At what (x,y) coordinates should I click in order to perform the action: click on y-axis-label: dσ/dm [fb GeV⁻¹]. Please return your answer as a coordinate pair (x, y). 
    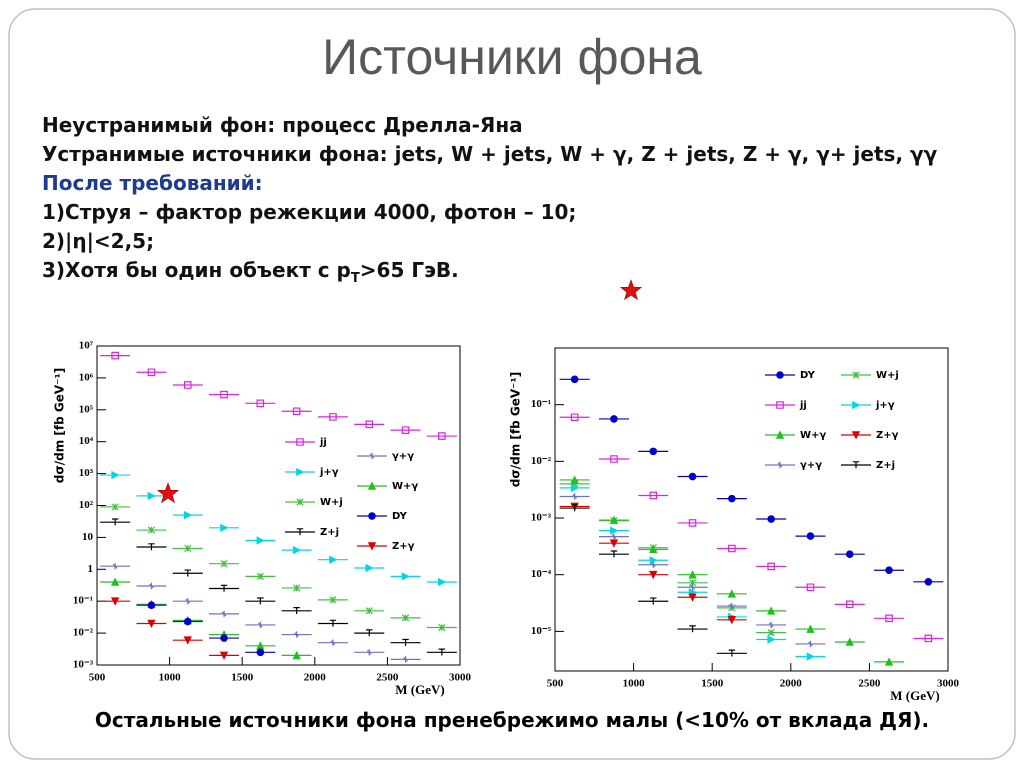
    Looking at the image, I should click on (516, 429).